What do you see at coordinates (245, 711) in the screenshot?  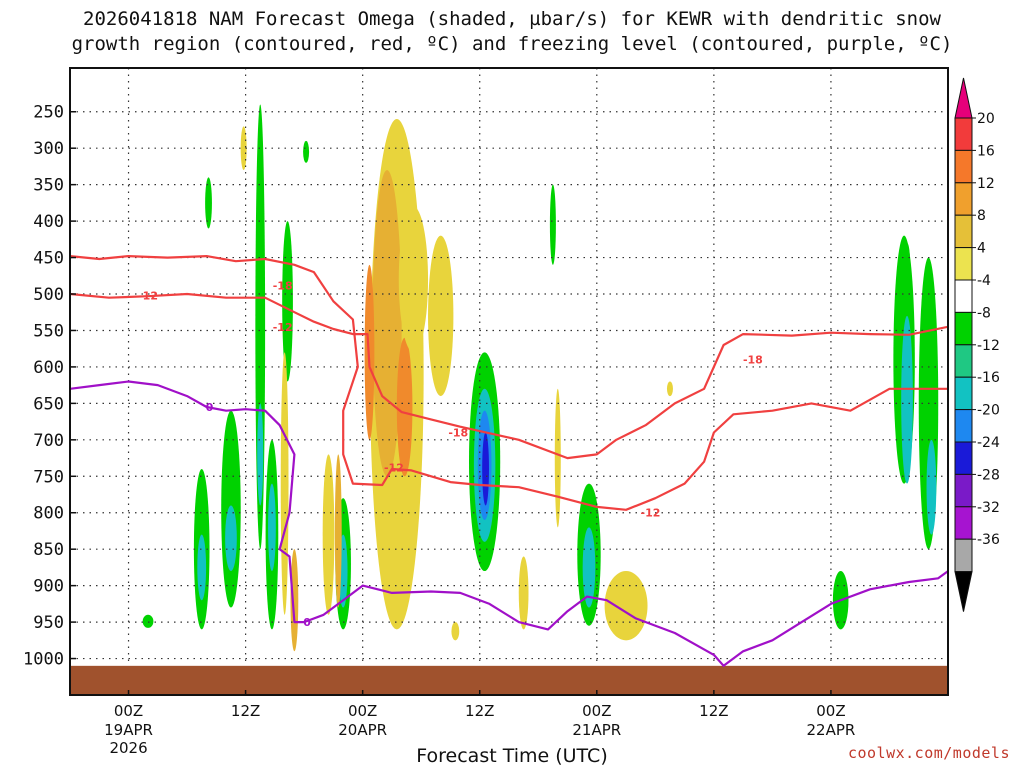 I see `x-tick-label-12: 12Z` at bounding box center [245, 711].